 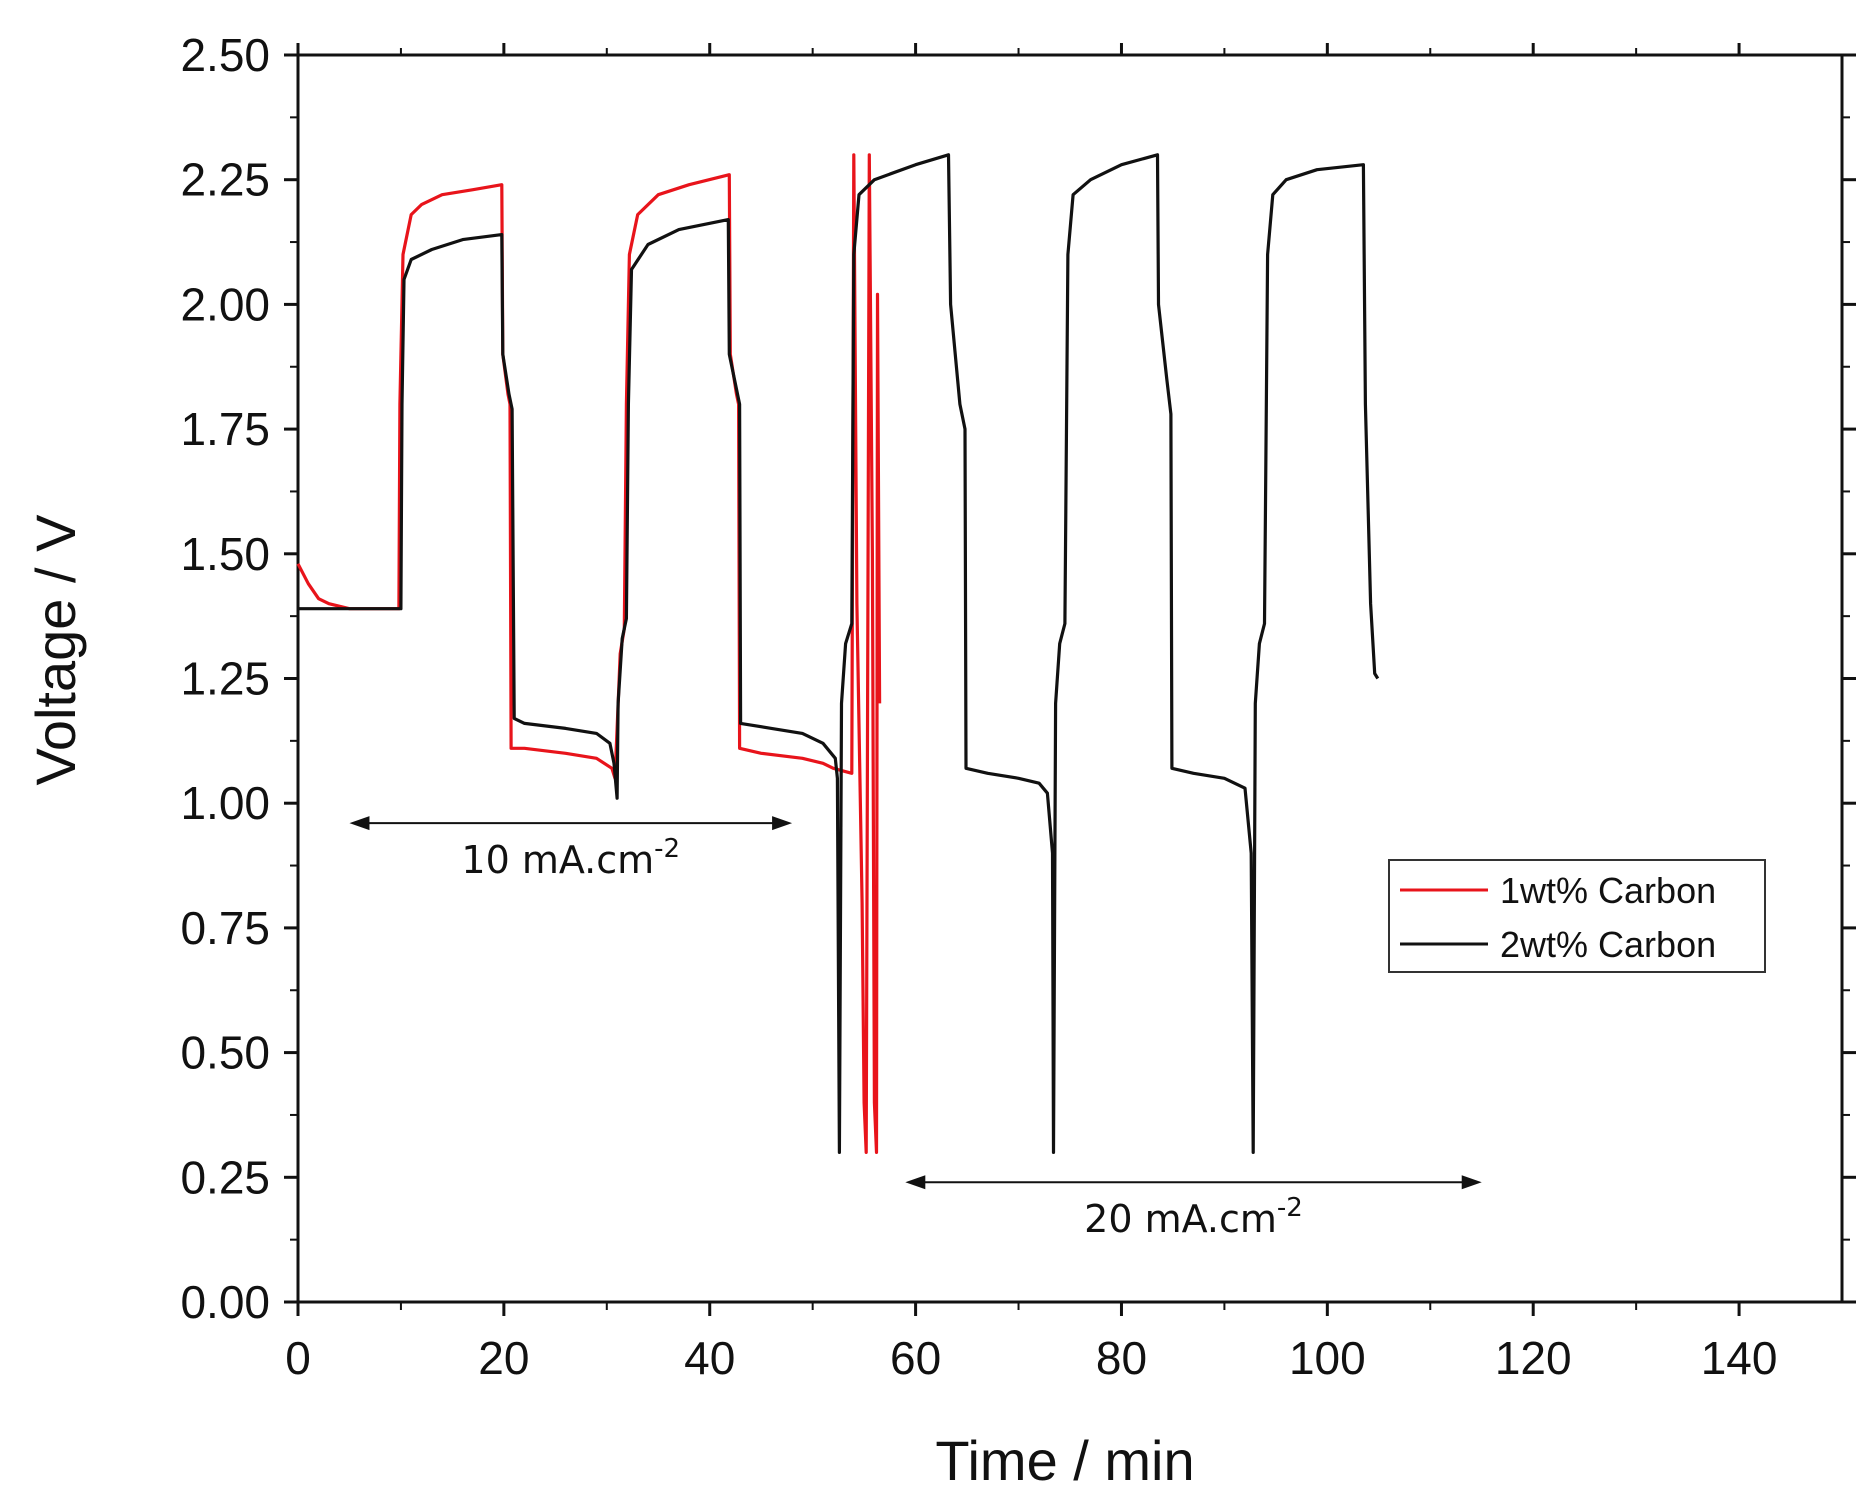 What do you see at coordinates (1533, 1358) in the screenshot?
I see `x-tick-label: 120` at bounding box center [1533, 1358].